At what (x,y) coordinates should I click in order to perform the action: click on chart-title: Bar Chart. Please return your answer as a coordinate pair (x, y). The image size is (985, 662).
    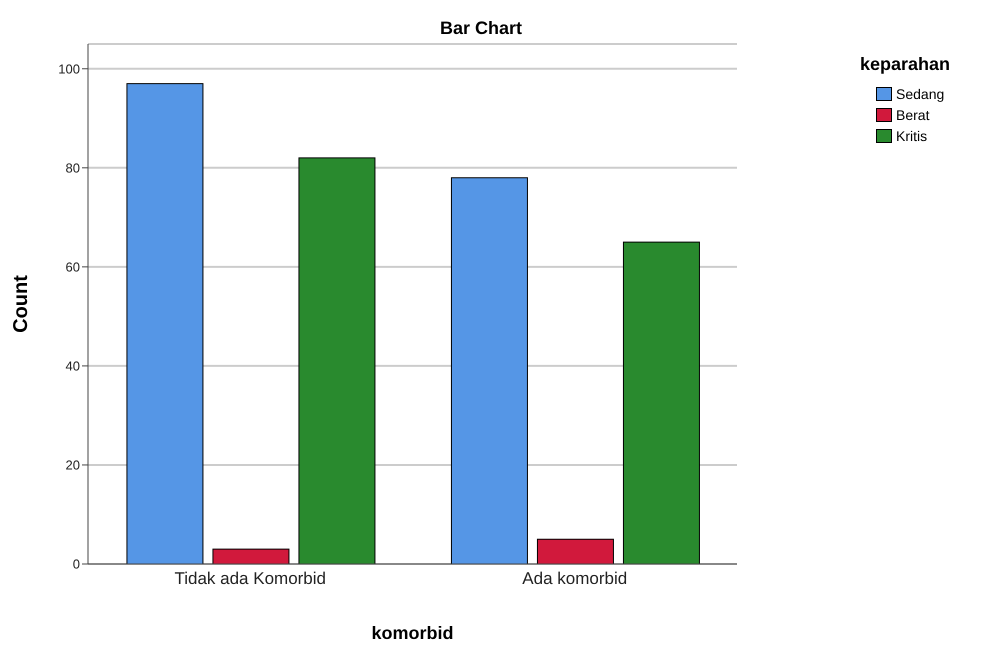
    Looking at the image, I should click on (481, 28).